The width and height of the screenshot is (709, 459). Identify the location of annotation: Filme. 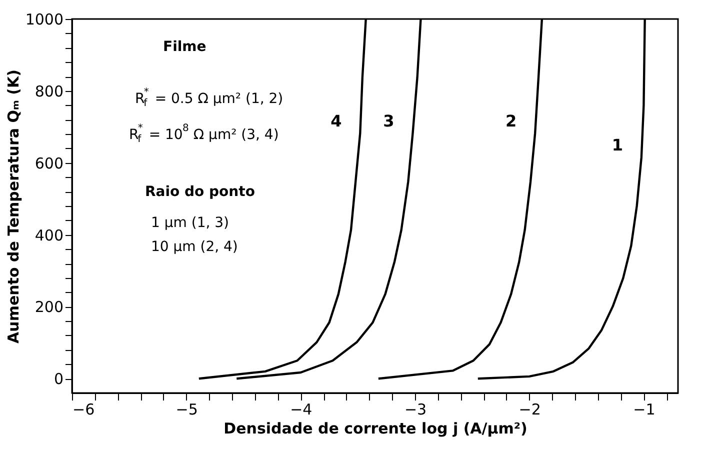
(184, 47).